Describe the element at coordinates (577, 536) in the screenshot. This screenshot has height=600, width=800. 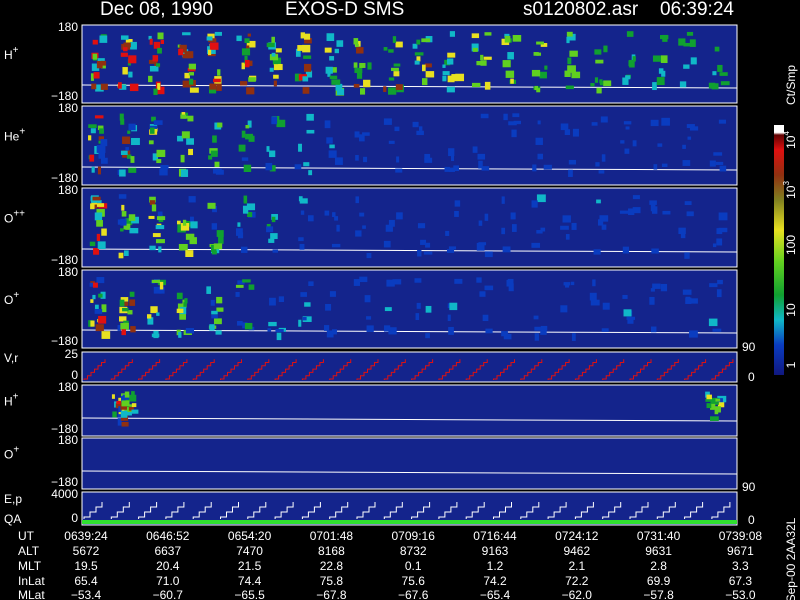
I see `table-cell: 0724:12` at that location.